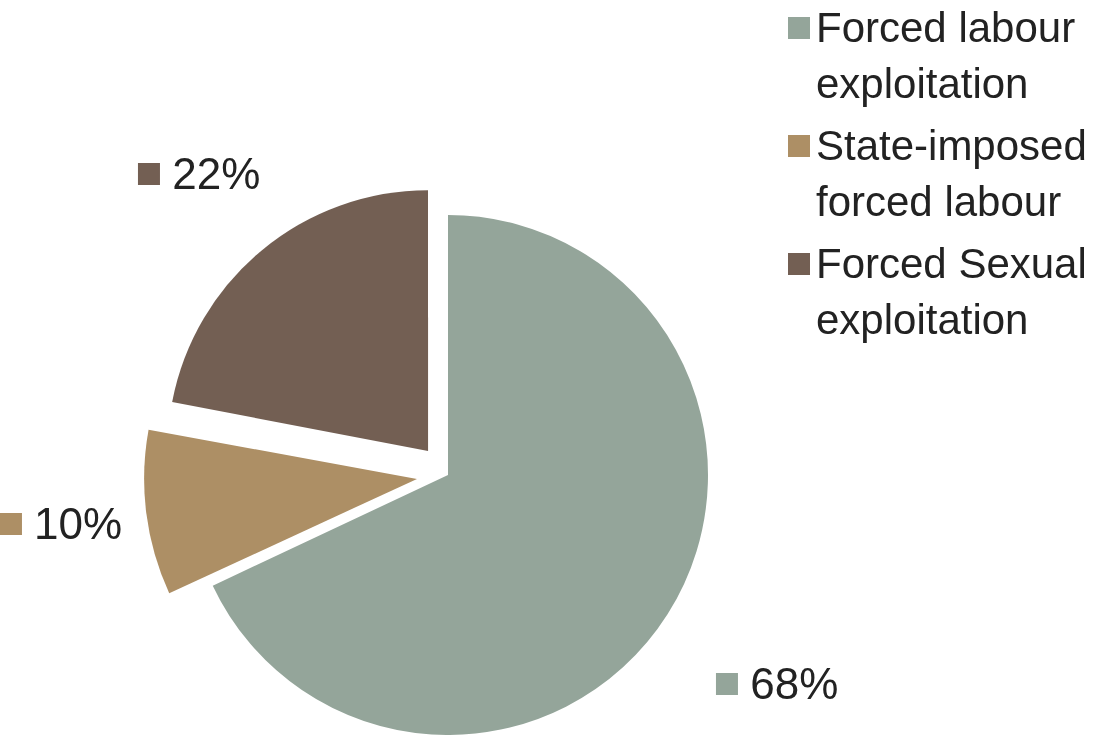 This screenshot has height=735, width=1118. I want to click on data-label: 10%, so click(78, 523).